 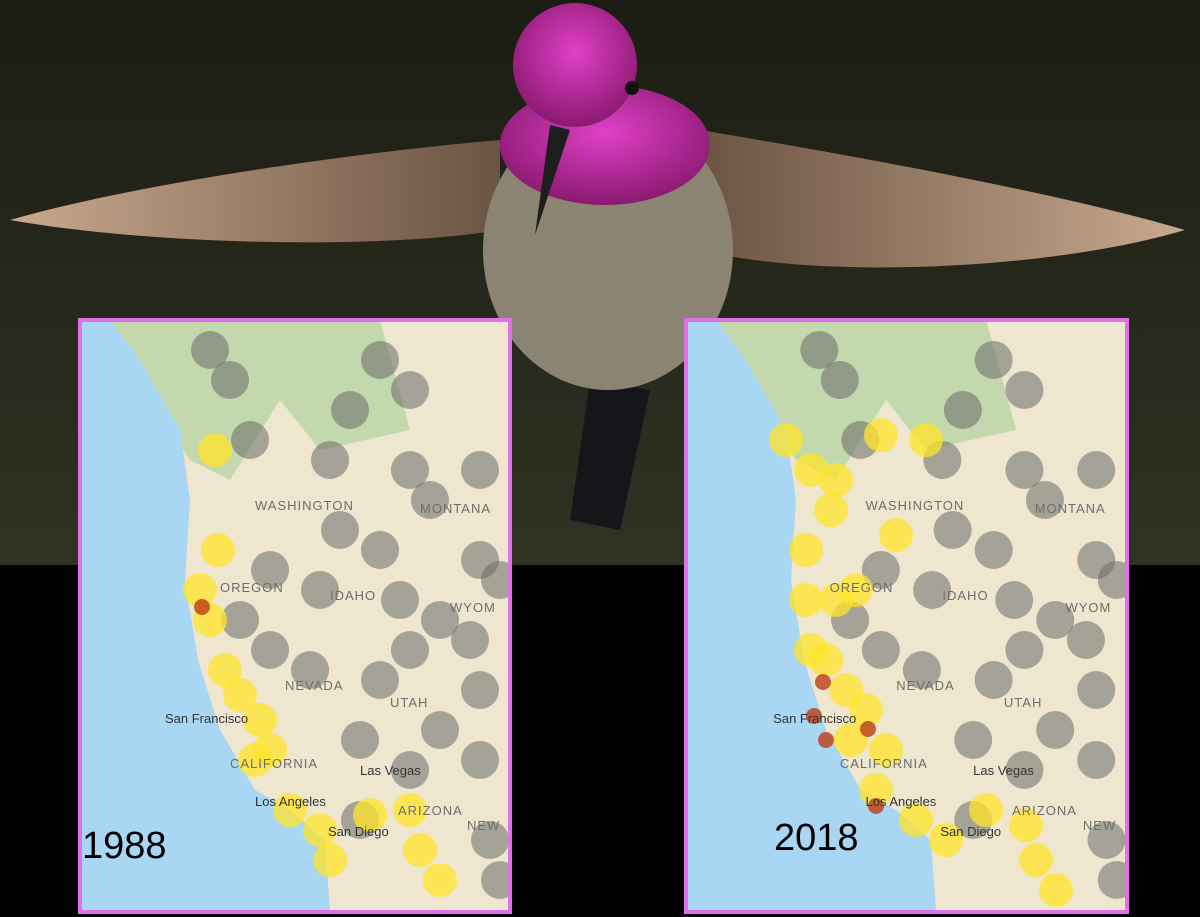 I want to click on year-label: 2018, so click(x=816, y=838).